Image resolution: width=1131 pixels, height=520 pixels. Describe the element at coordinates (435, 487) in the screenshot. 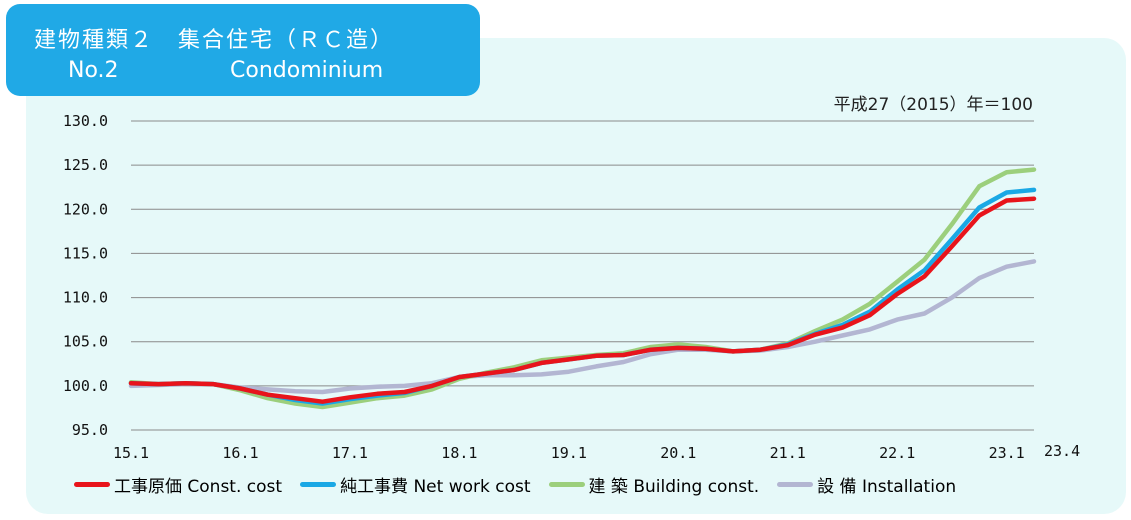

I see `legend-label-net-work-cost: 純工事費 Net work cost` at that location.